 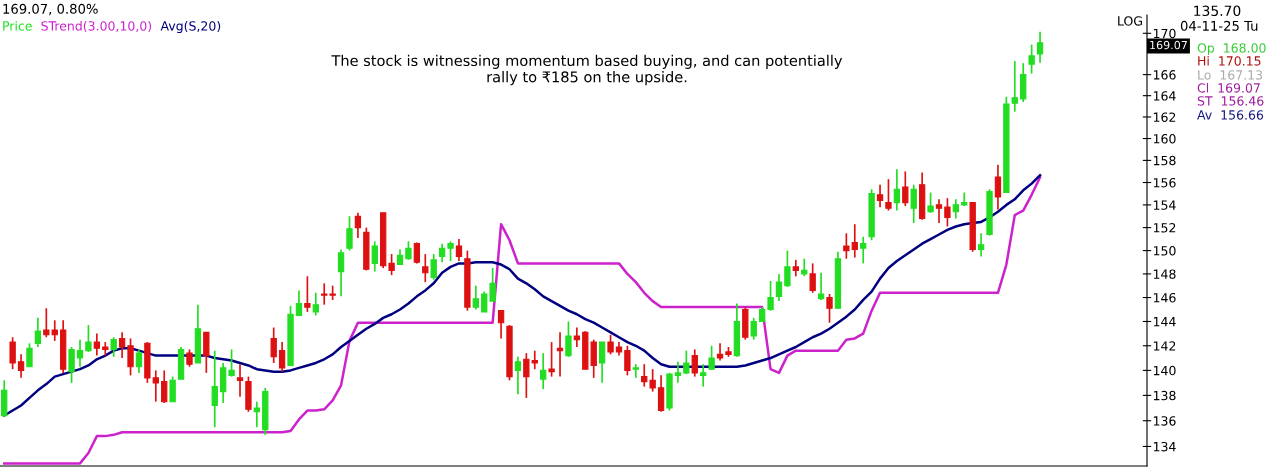 What do you see at coordinates (587, 70) in the screenshot?
I see `annotation: The stock is witnessing momentum based buying, and can potentially rally to ₹185 on the upside.` at bounding box center [587, 70].